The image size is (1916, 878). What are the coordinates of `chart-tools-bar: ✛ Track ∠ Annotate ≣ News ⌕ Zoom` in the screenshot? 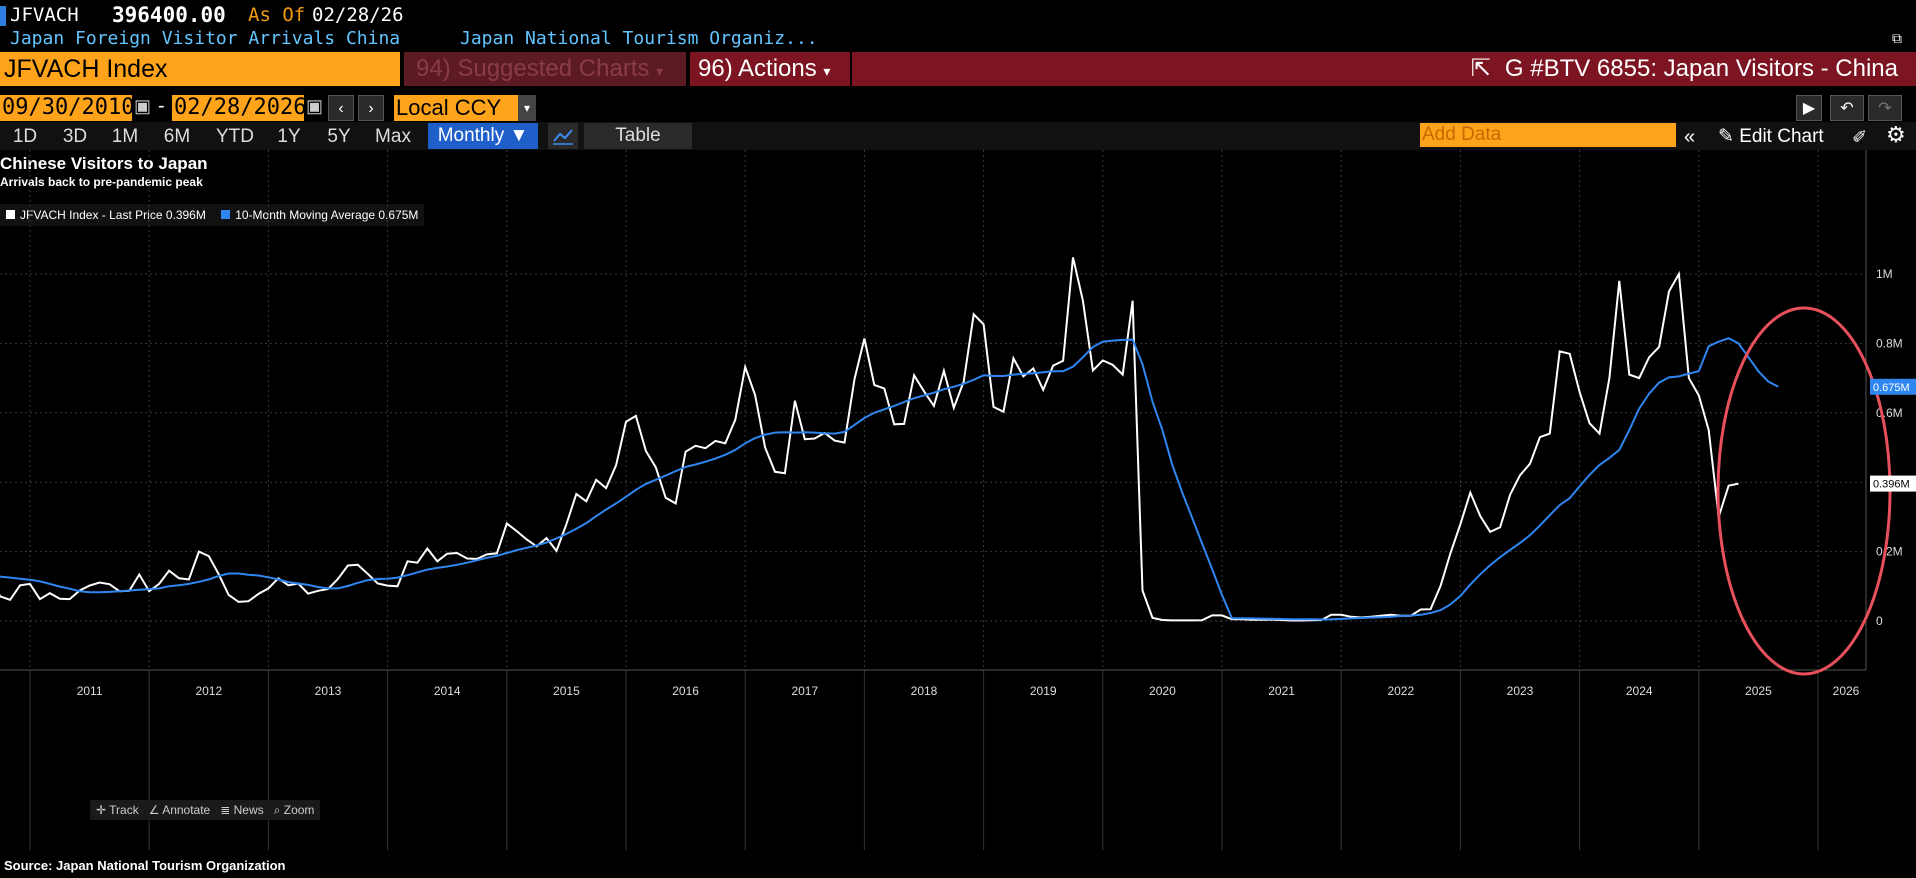 It's located at (205, 810).